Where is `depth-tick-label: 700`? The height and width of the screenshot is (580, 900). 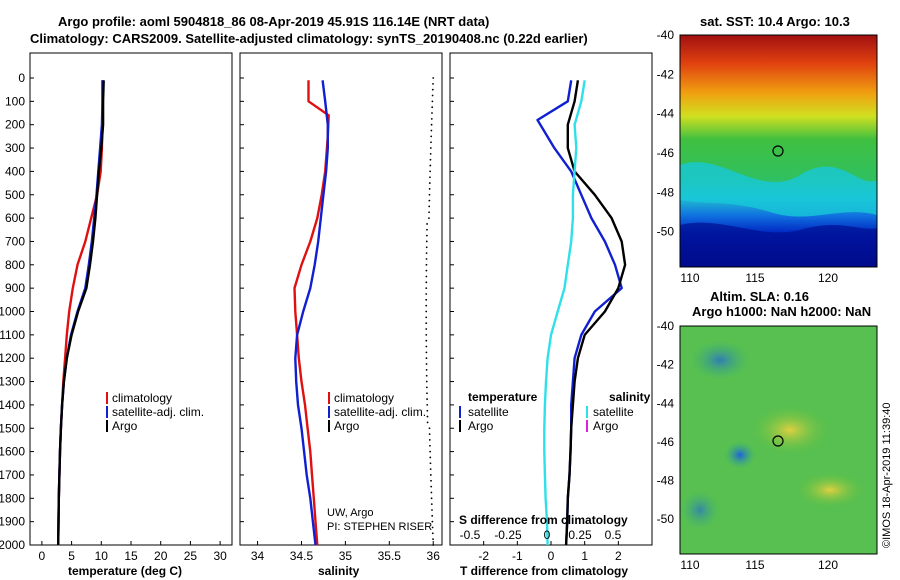
depth-tick-label: 700 is located at coordinates (15, 241).